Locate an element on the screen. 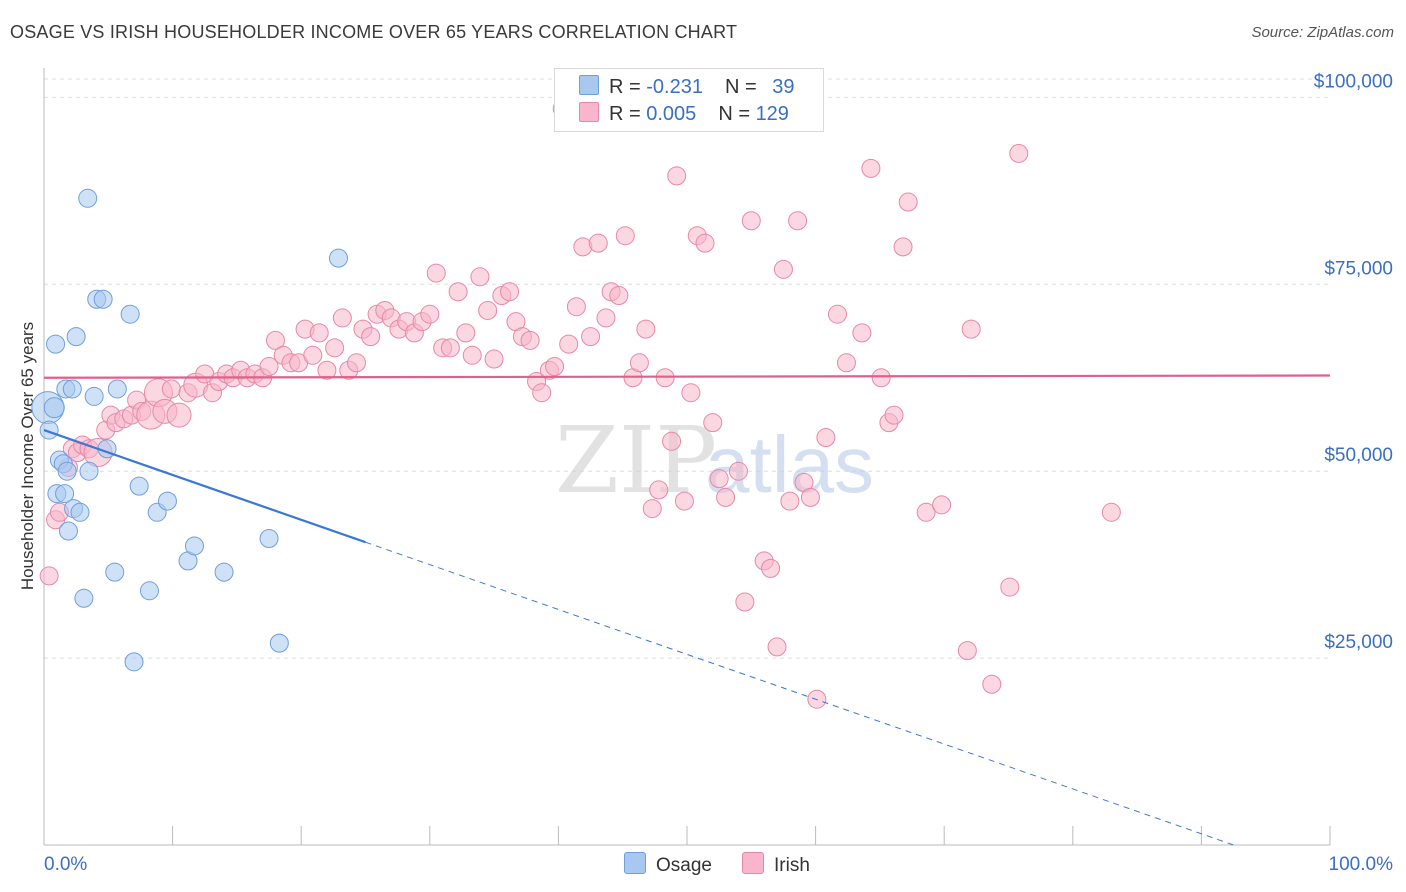 The height and width of the screenshot is (892, 1406). n-value-irish: 129 is located at coordinates (772, 114).